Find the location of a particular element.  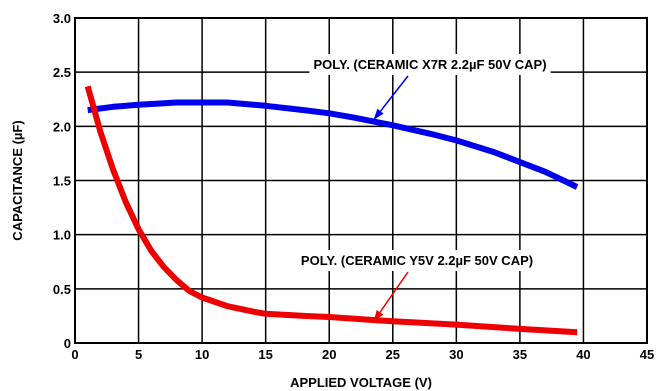

y-tick-label: 0 is located at coordinates (67, 343).